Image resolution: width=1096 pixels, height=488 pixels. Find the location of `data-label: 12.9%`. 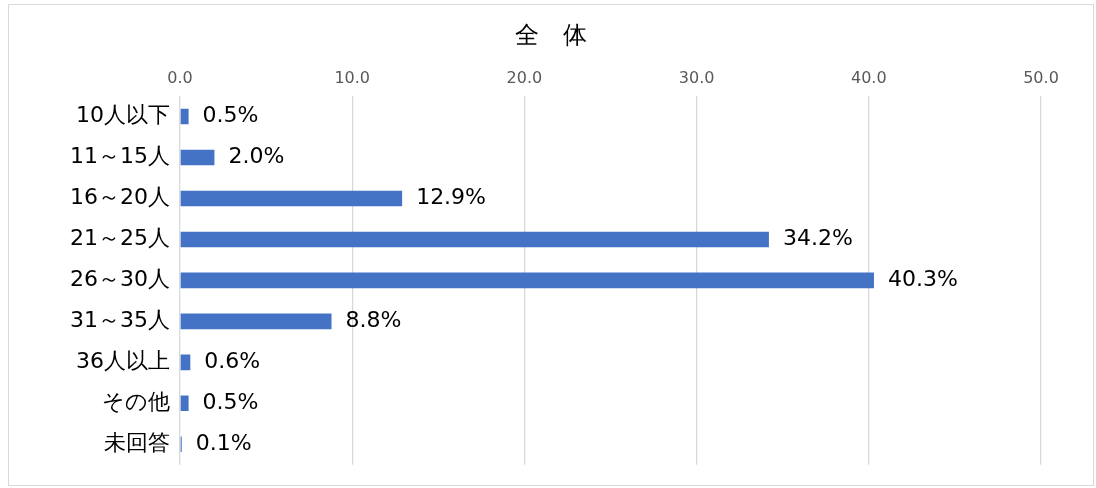

data-label: 12.9% is located at coordinates (451, 197).